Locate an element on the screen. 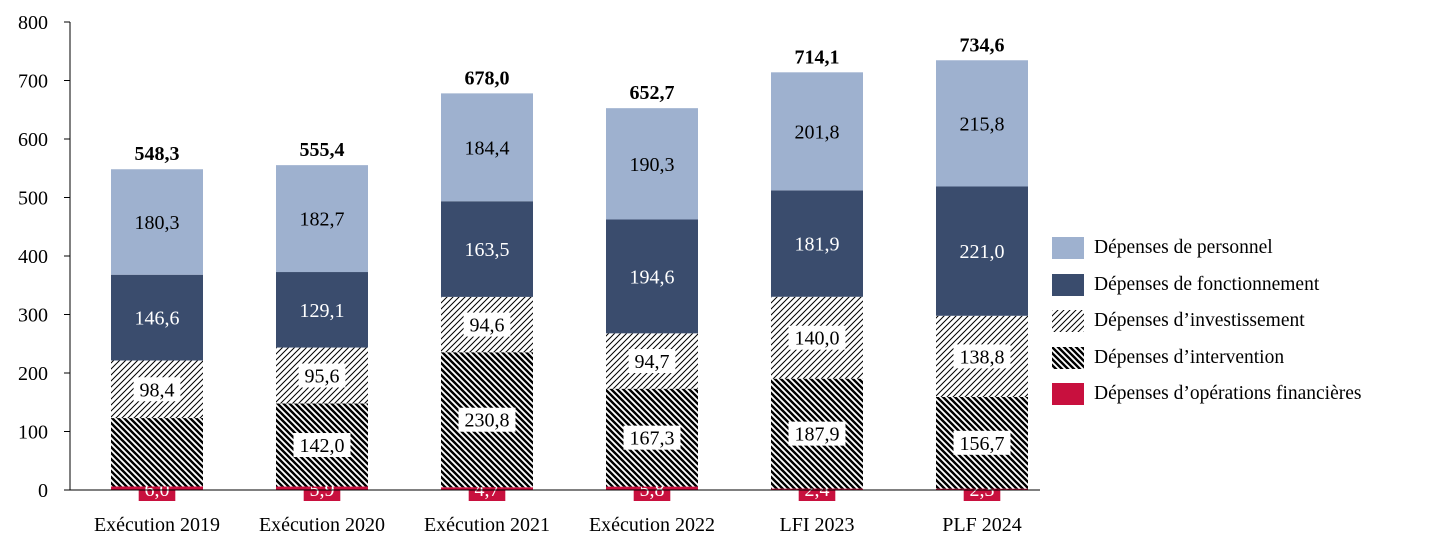 The image size is (1455, 553). x-tick-label: LFI 2023 is located at coordinates (817, 525).